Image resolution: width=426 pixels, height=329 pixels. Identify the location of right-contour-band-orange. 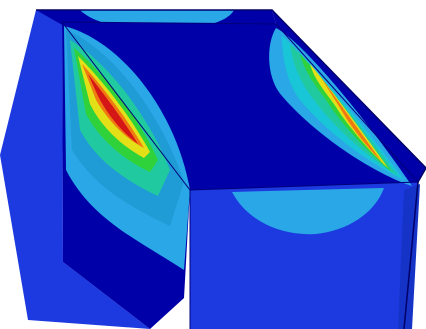
(351, 119).